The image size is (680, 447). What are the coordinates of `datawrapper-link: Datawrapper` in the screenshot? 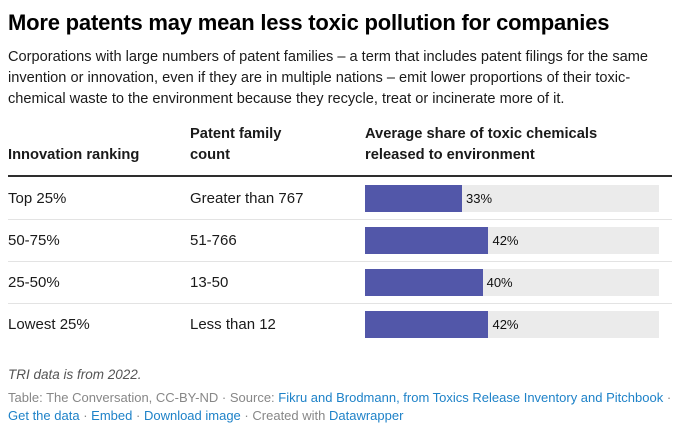 It's located at (366, 415).